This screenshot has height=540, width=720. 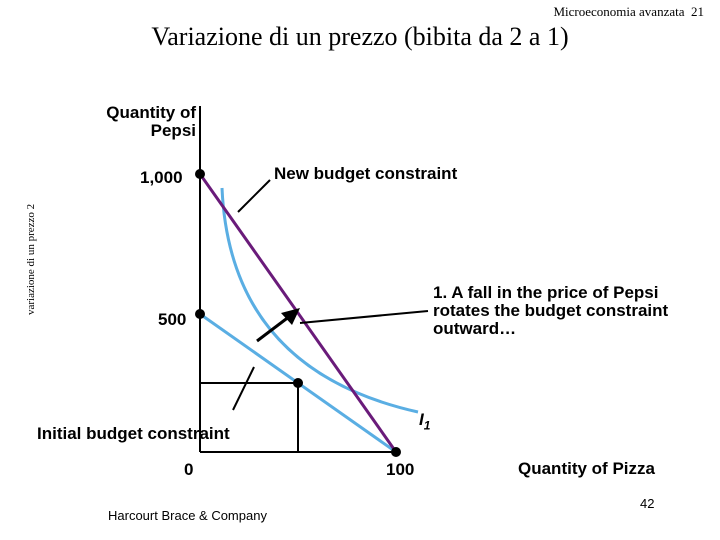 I want to click on point-new-intercept, so click(x=200, y=174).